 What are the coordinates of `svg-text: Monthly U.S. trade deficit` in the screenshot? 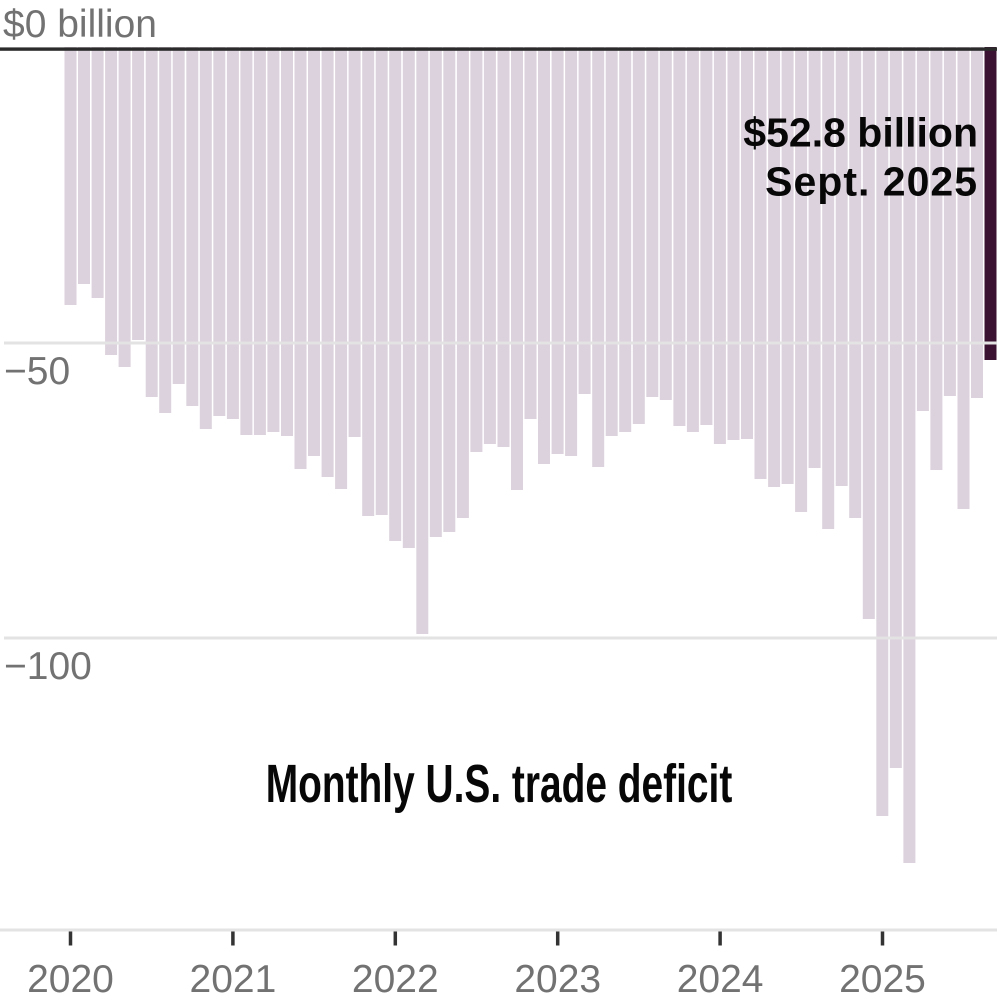 It's located at (499, 783).